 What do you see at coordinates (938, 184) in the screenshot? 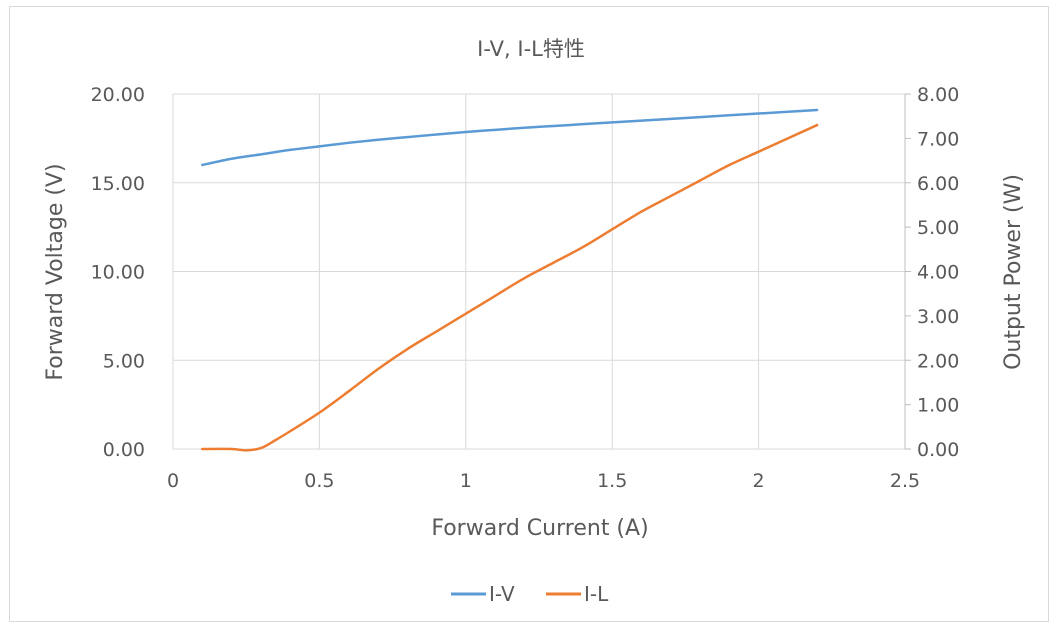
I see `y2-tick-label: 6.00` at bounding box center [938, 184].